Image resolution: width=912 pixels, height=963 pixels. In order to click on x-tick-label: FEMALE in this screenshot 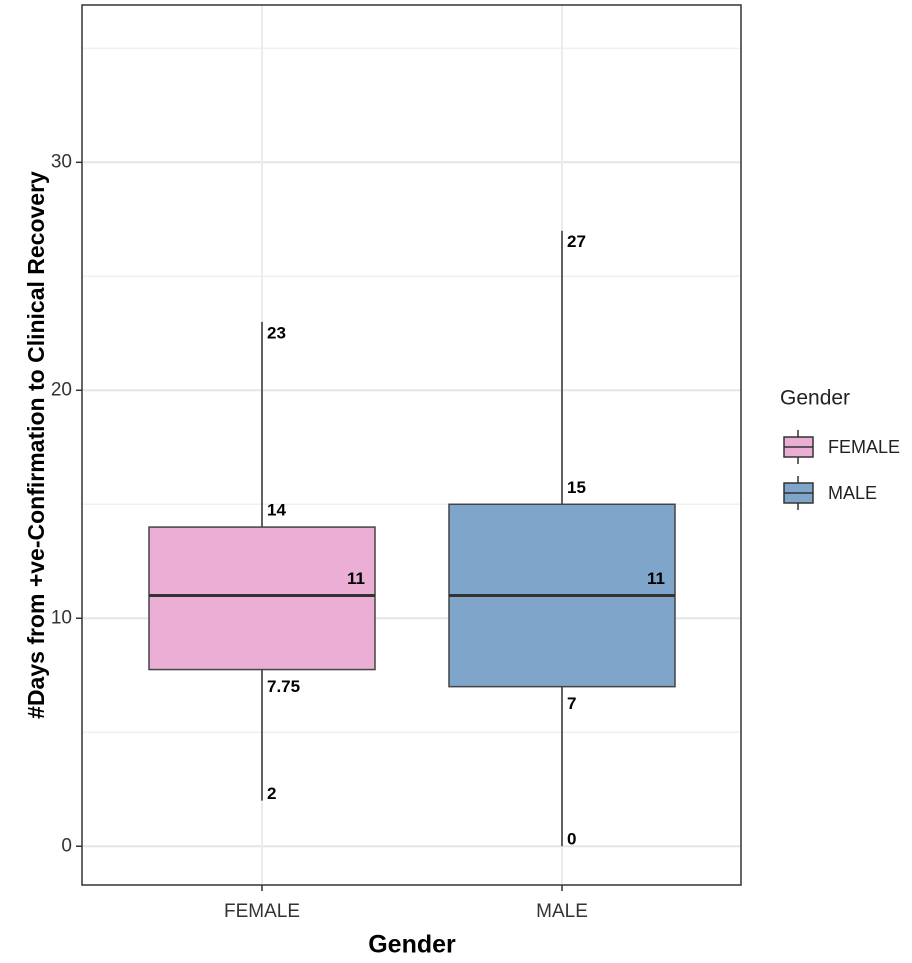, I will do `click(262, 911)`.